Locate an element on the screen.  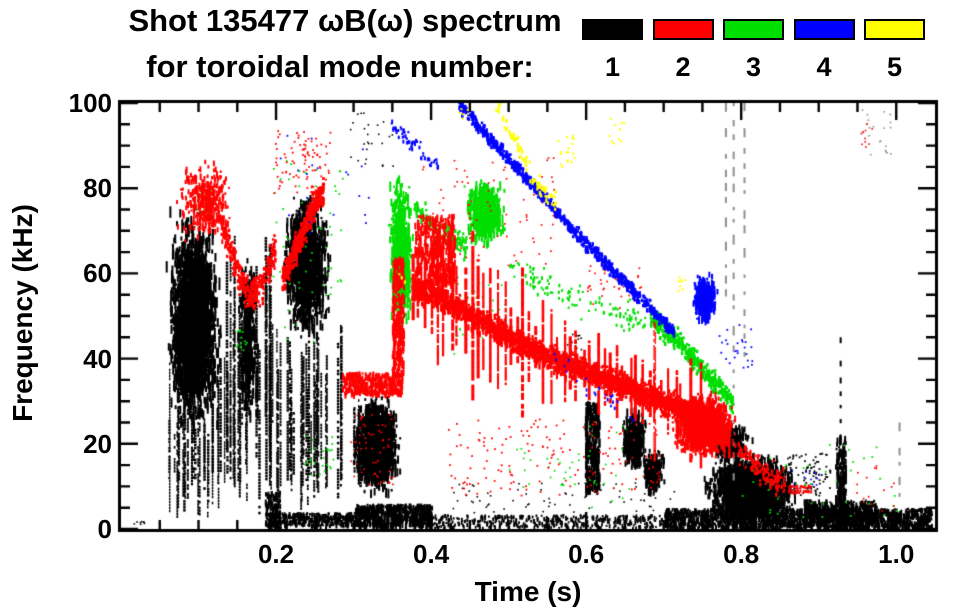
legend-label-2: 2 is located at coordinates (683, 67).